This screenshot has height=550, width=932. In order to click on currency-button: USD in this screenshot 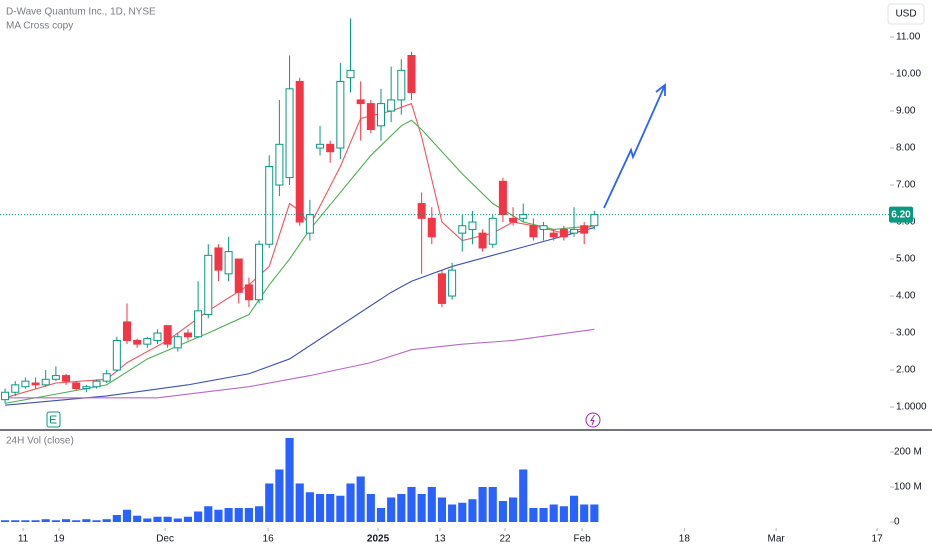, I will do `click(906, 14)`.